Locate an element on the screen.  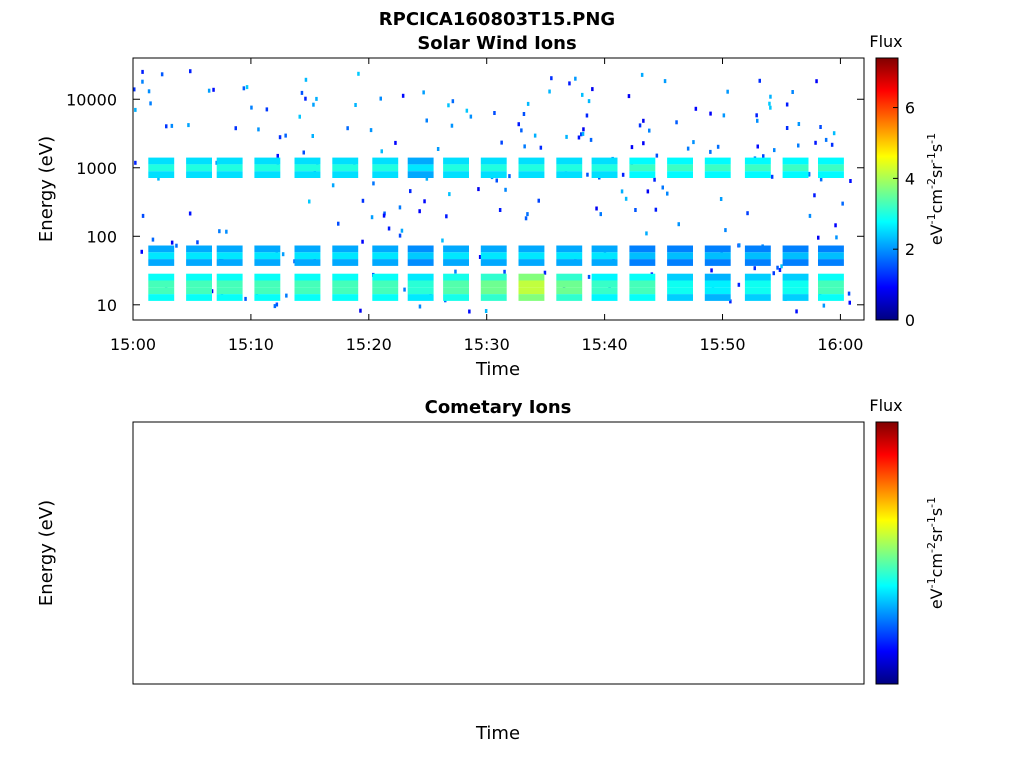
x-tick-label: 15:30 is located at coordinates (487, 344).